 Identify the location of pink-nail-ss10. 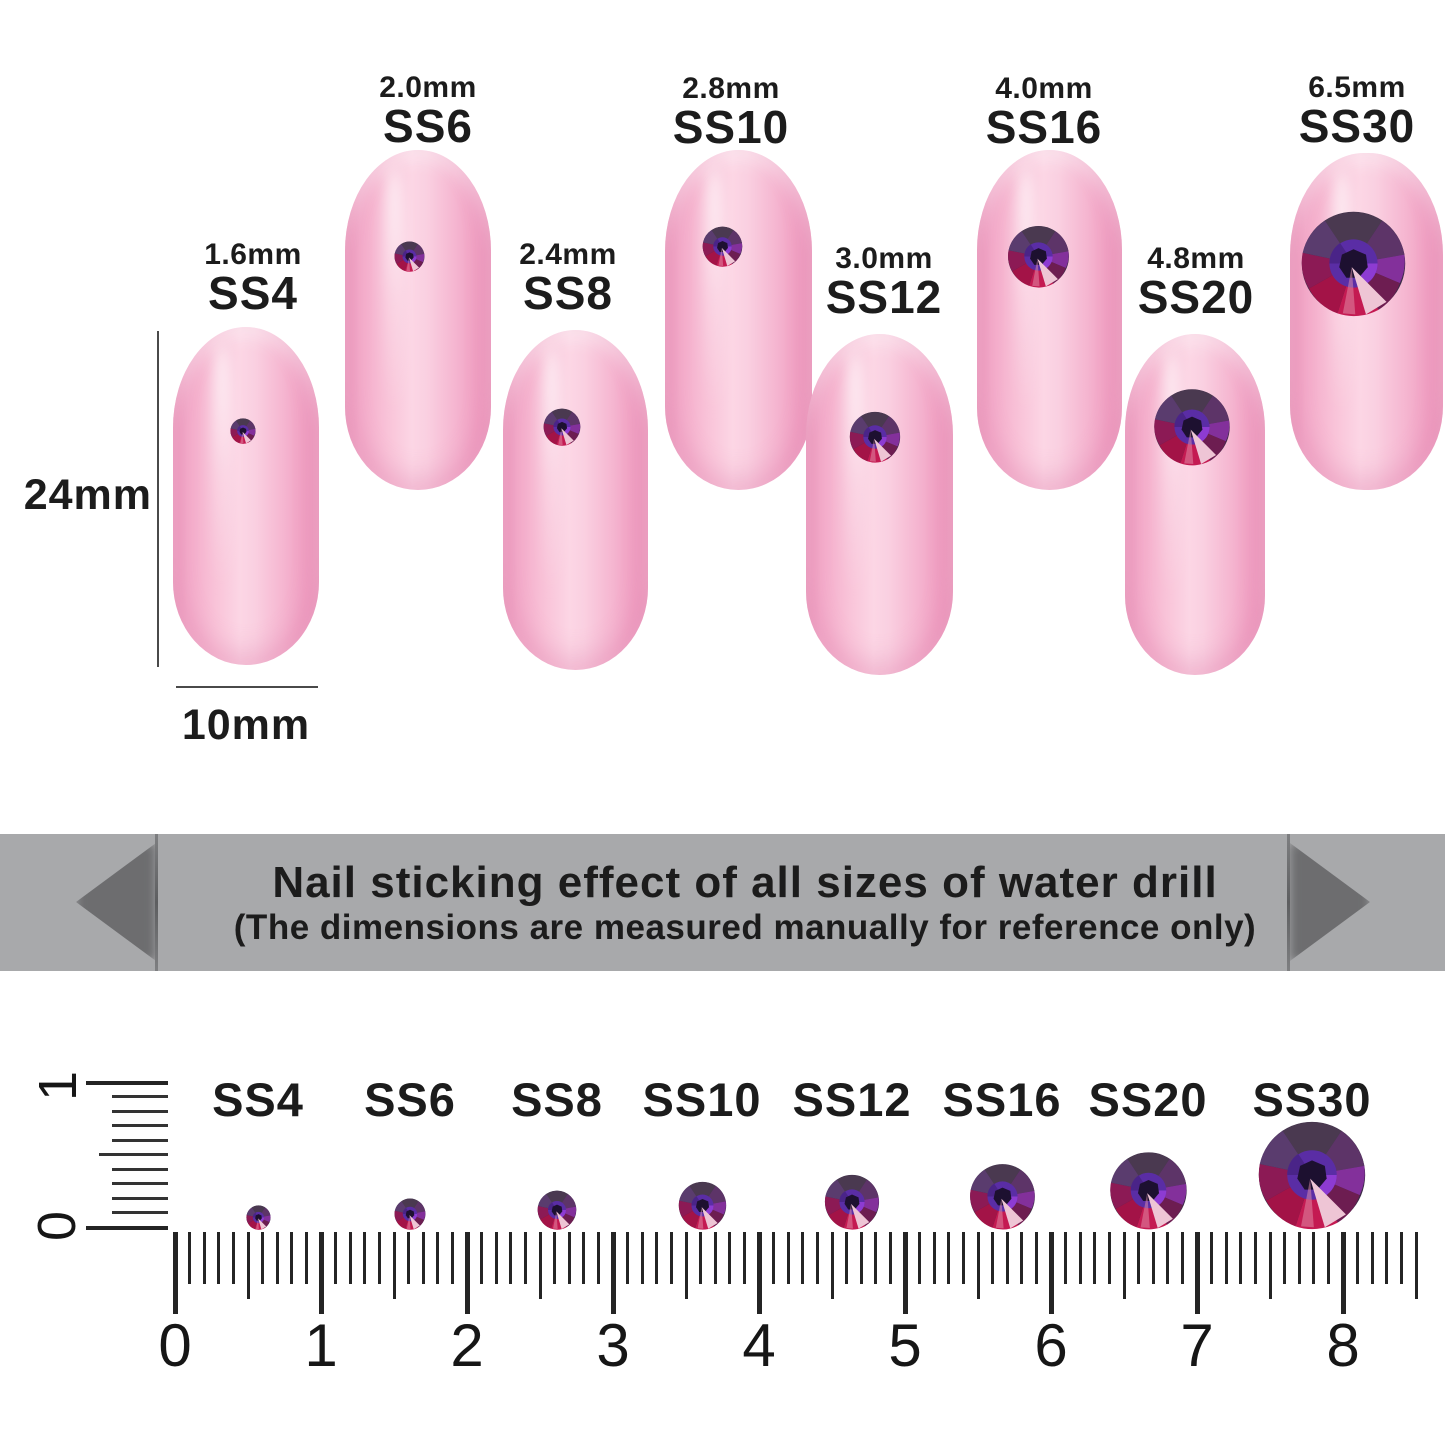
(738, 320).